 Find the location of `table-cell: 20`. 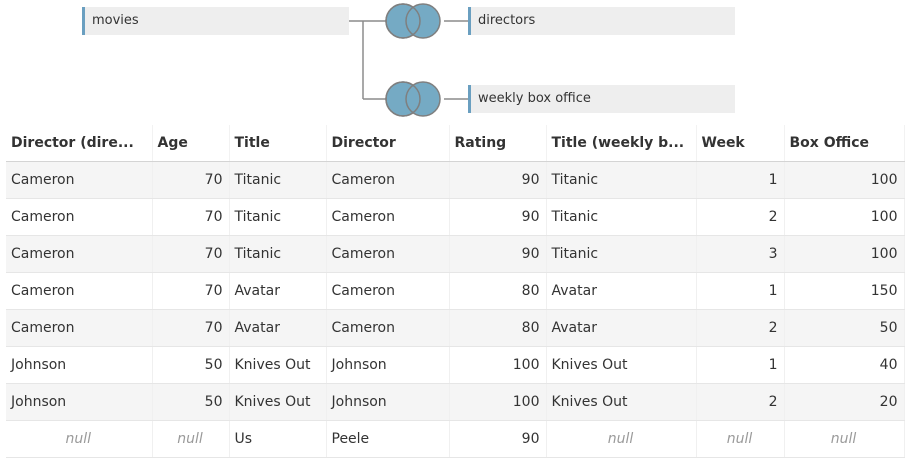

table-cell: 20 is located at coordinates (844, 402).